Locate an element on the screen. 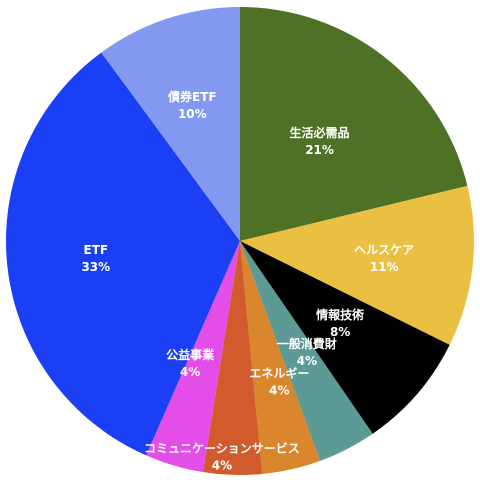 This screenshot has width=480, height=488. slice-label: 情報技術 is located at coordinates (340, 314).